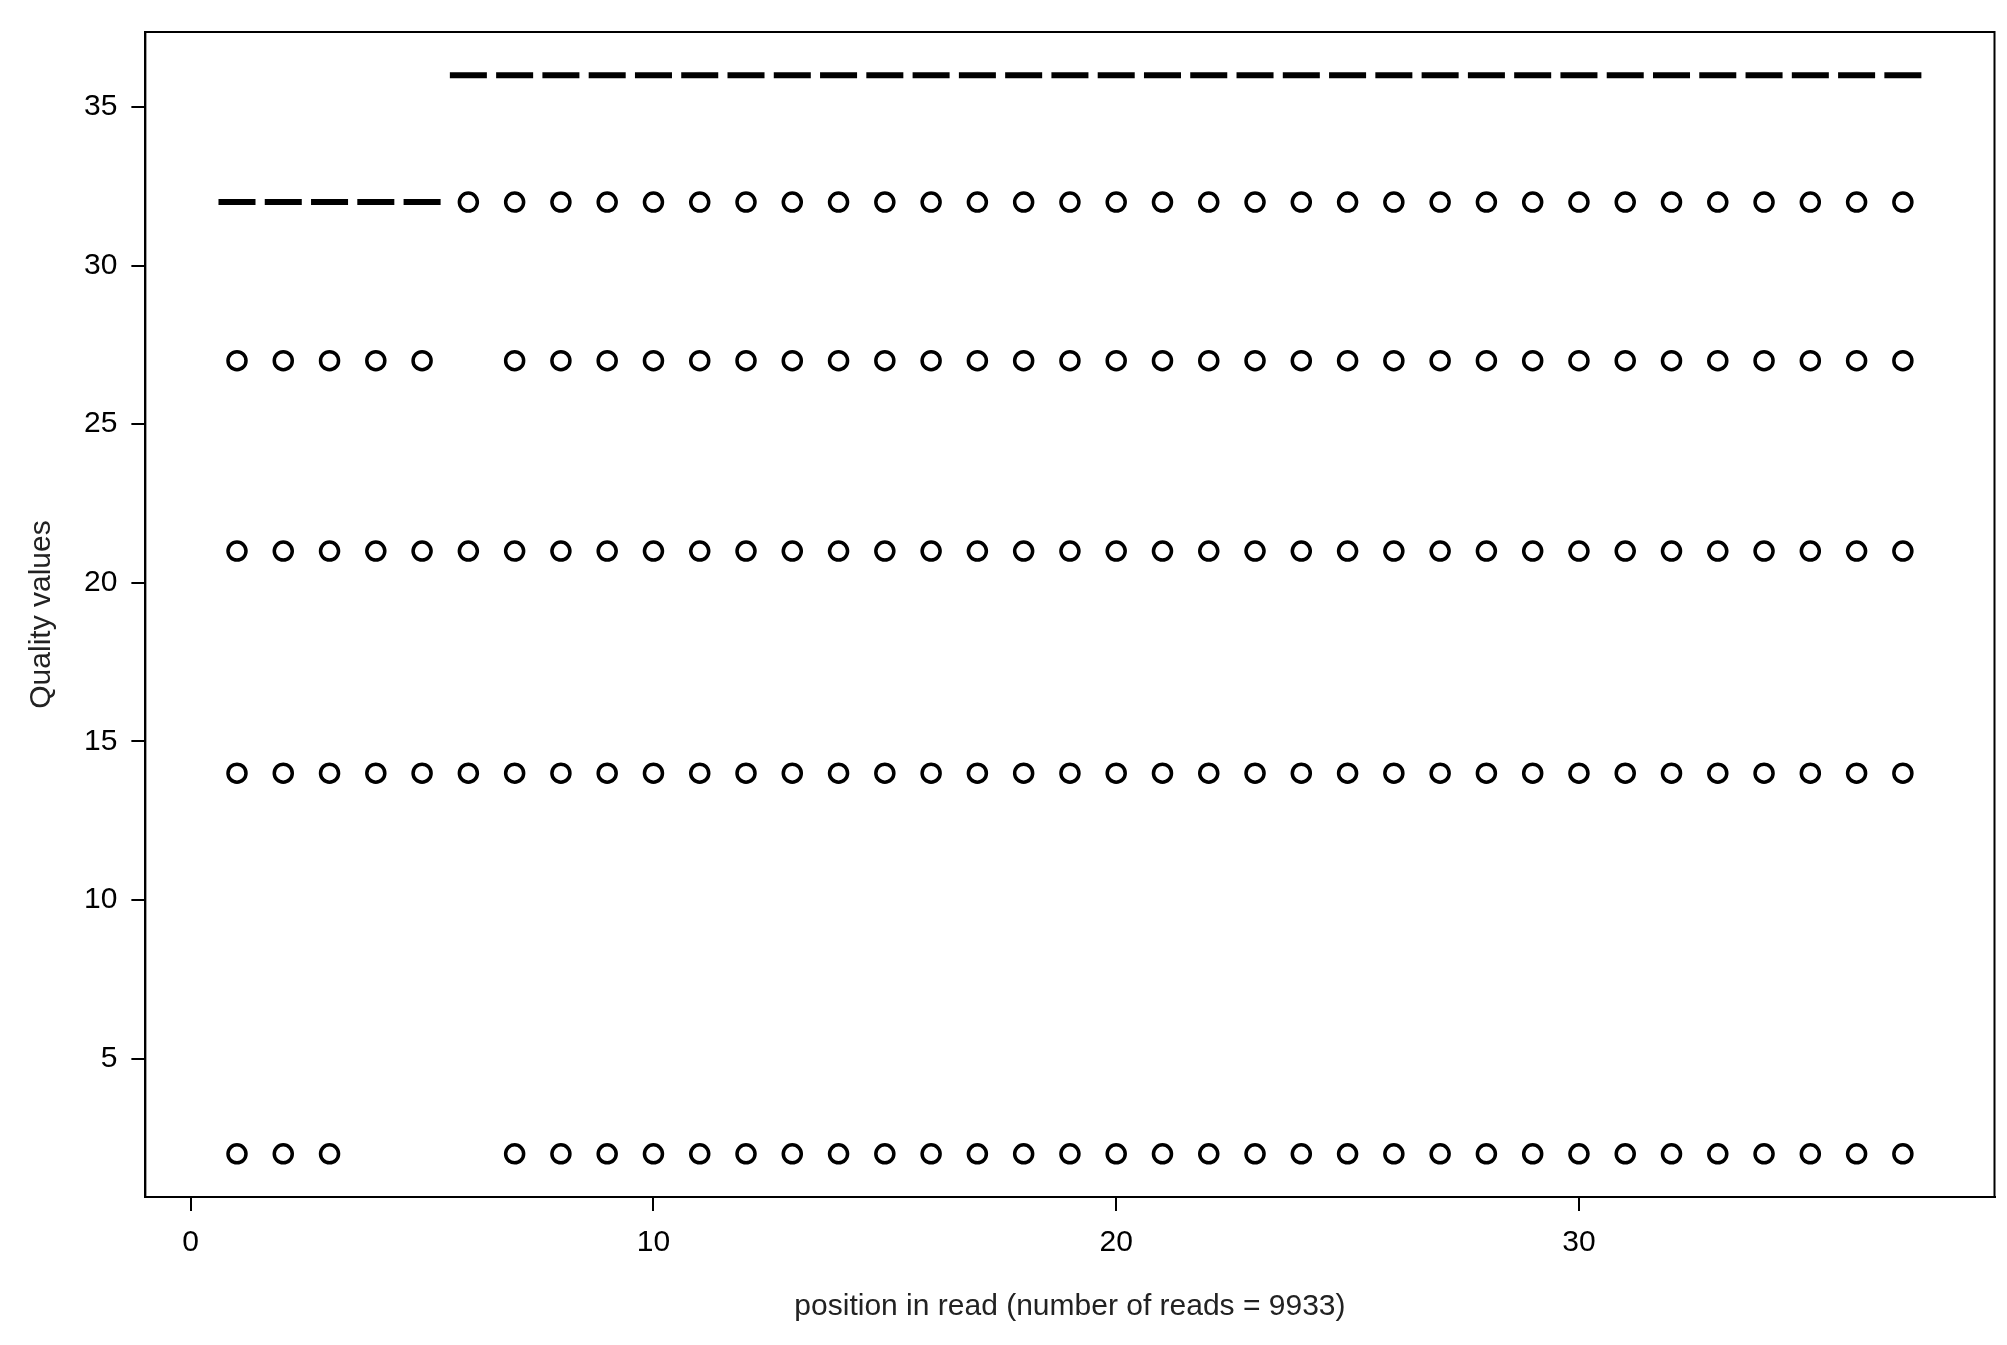  What do you see at coordinates (653, 1241) in the screenshot?
I see `x-tick-label: 10` at bounding box center [653, 1241].